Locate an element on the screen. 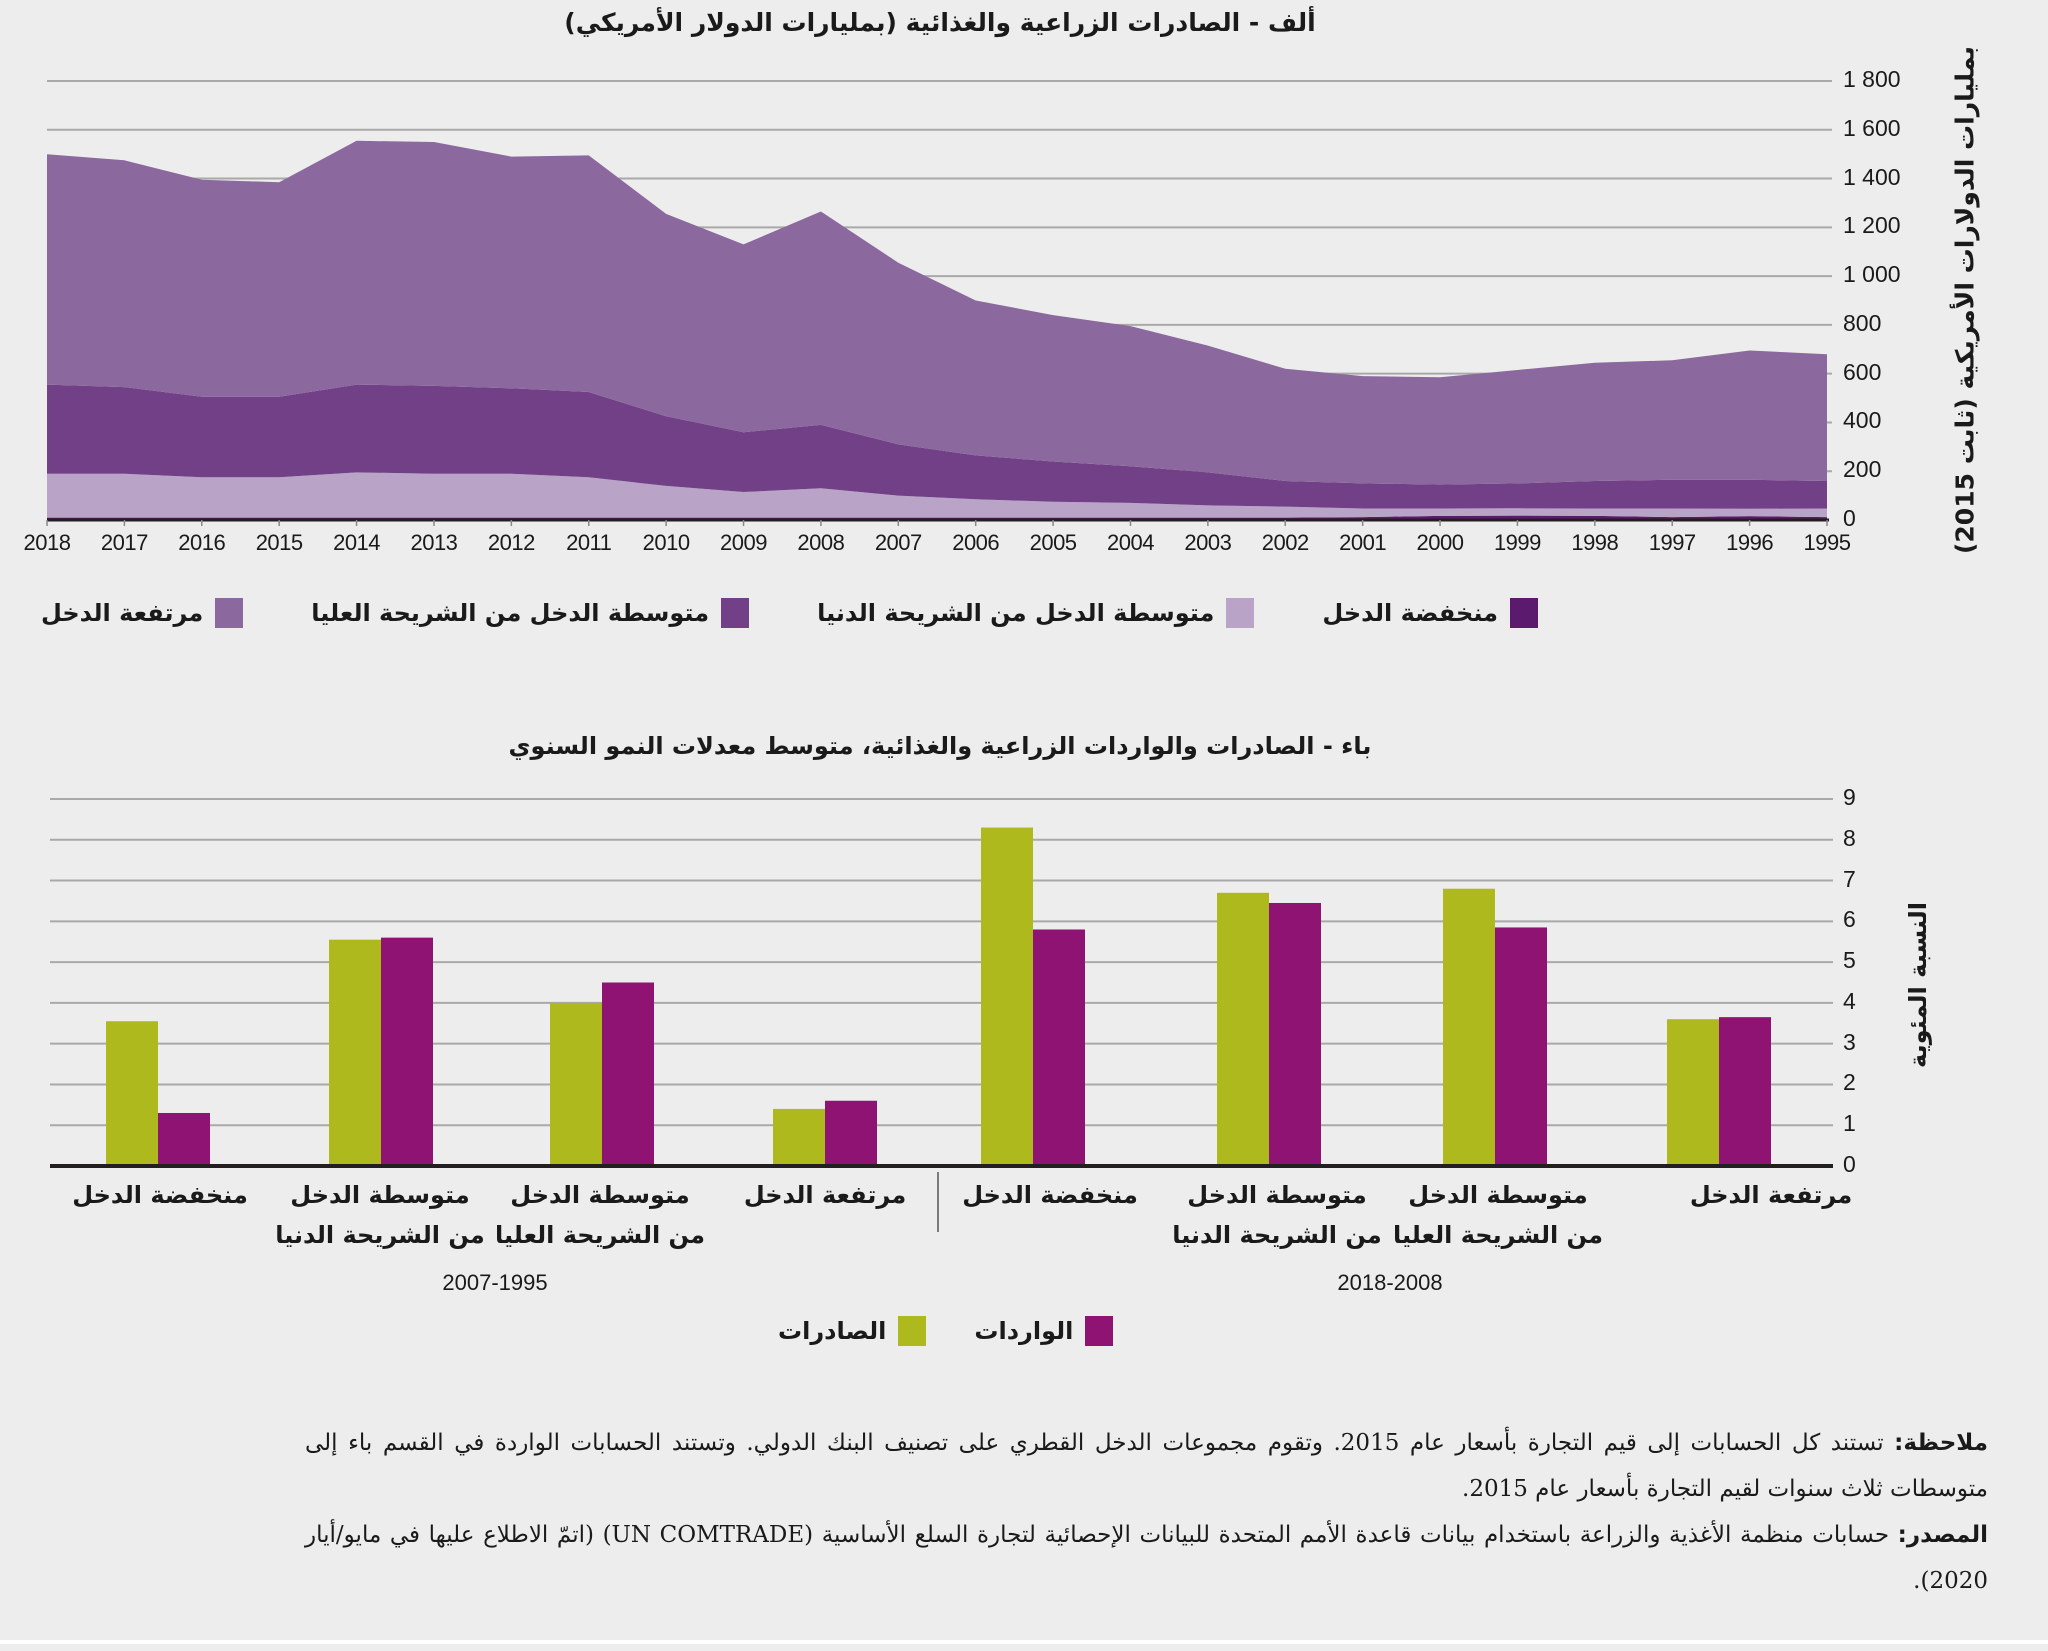 The image size is (2048, 1651). y-tick-label: 4 is located at coordinates (1849, 1000).